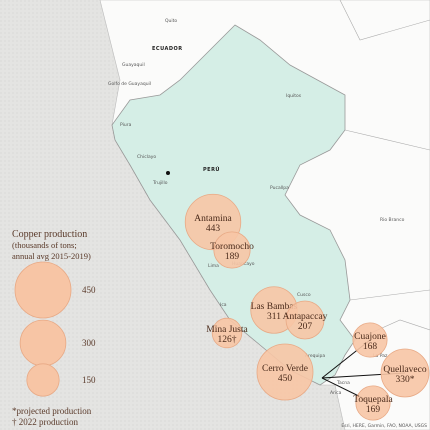 This screenshot has height=430, width=430. What do you see at coordinates (89, 343) in the screenshot?
I see `legend-label: 300` at bounding box center [89, 343].